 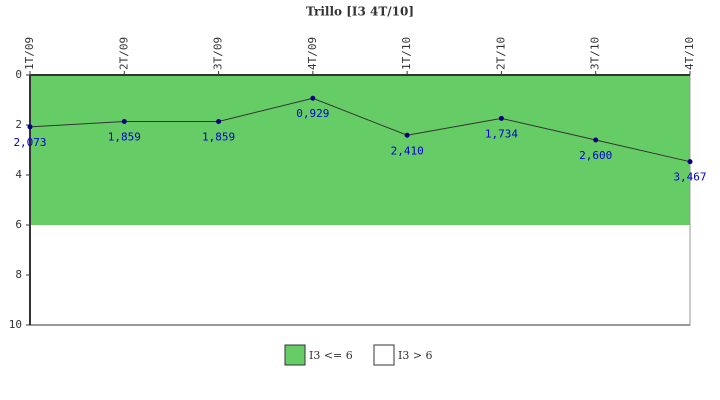 I want to click on x-tick-label: 4T/09, so click(x=312, y=53).